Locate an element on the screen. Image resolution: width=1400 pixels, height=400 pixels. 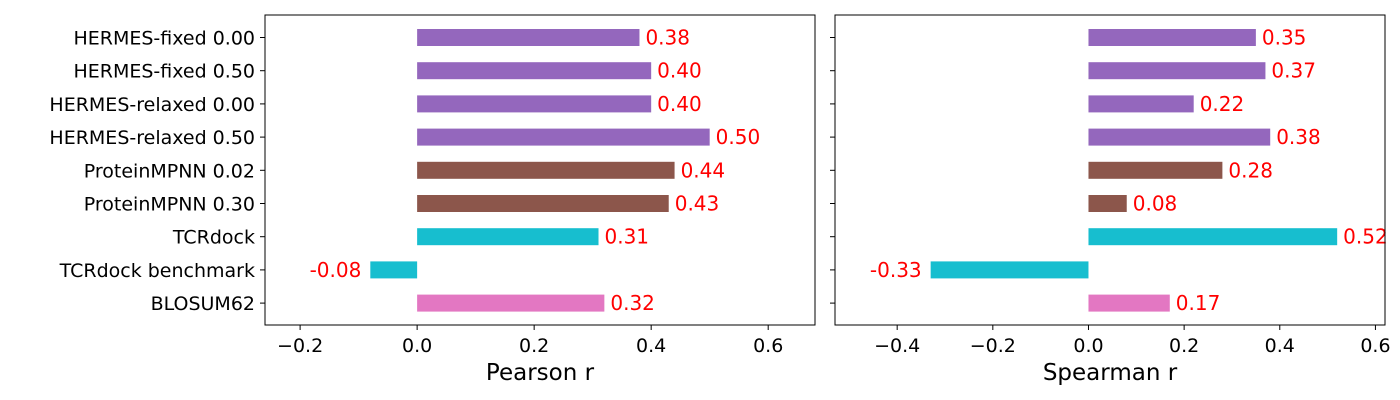
pearson-value-label-4: 0.44 is located at coordinates (703, 170).